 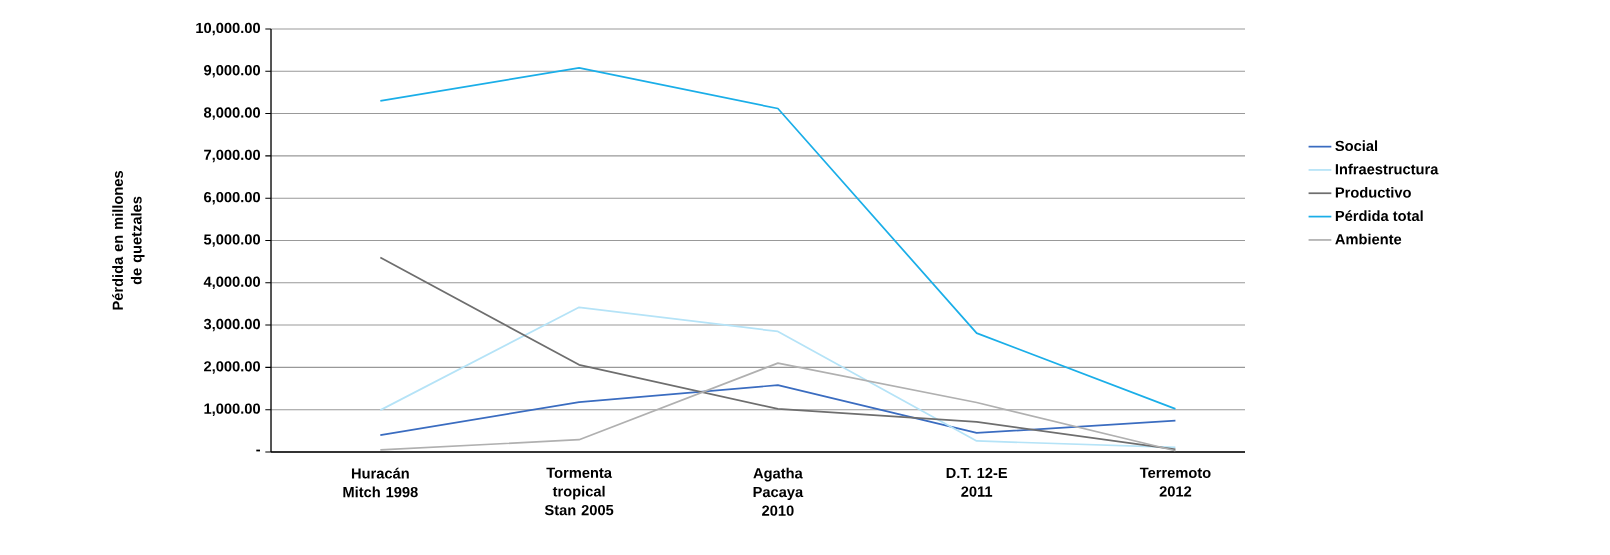 What do you see at coordinates (1379, 216) in the screenshot?
I see `legend-label: Pérdida total` at bounding box center [1379, 216].